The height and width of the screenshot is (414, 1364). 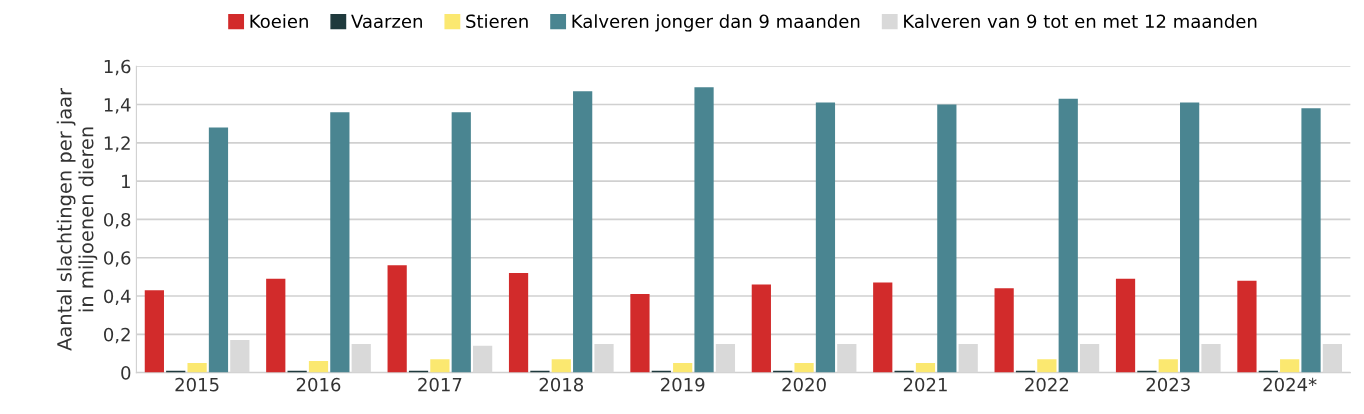 I want to click on x-tick-label: 2022, so click(x=1047, y=384).